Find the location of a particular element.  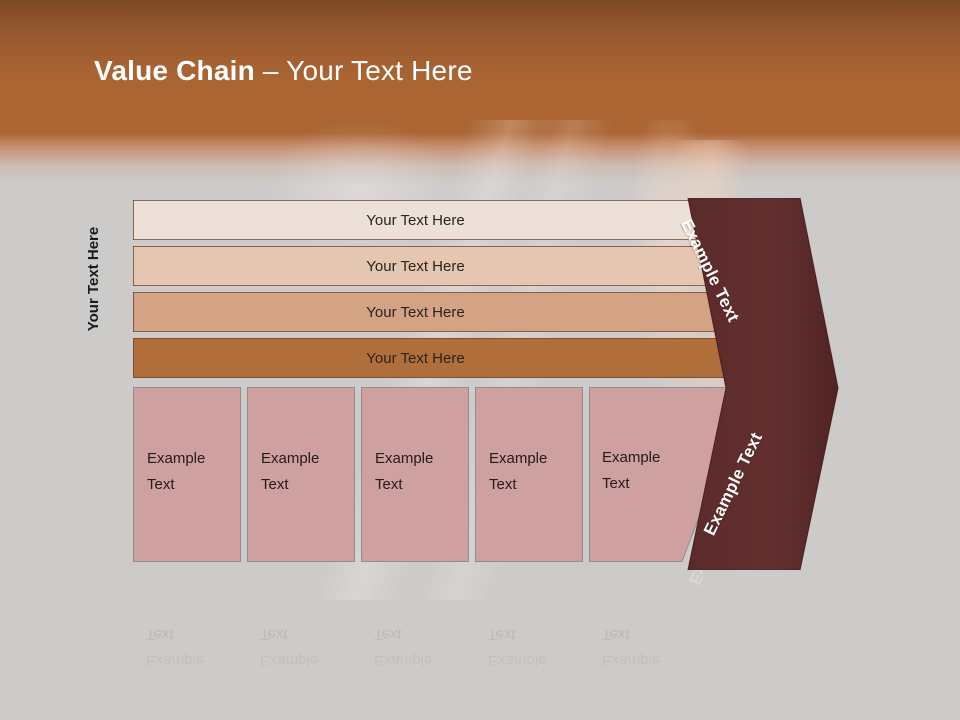

support-box-3-line2: Text is located at coordinates (389, 484).